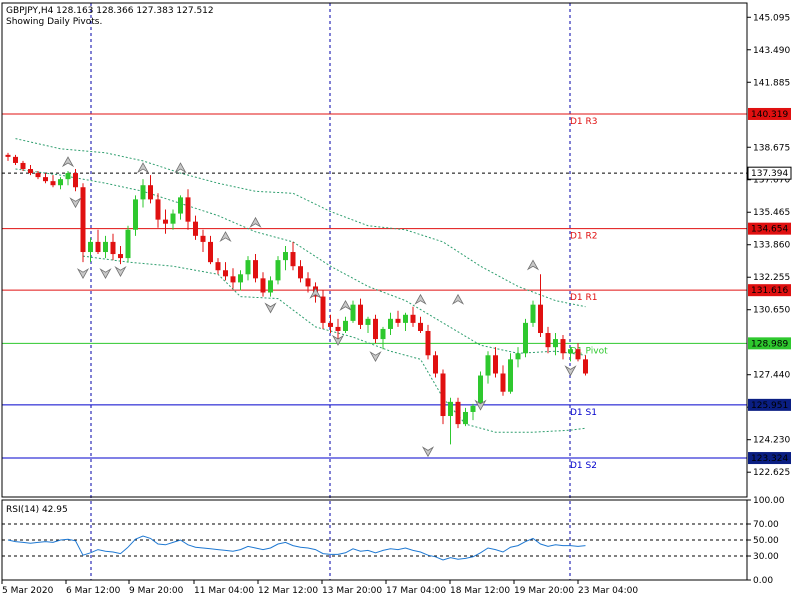  Describe the element at coordinates (771, 311) in the screenshot. I see `y-tick-label: 130.650` at that location.